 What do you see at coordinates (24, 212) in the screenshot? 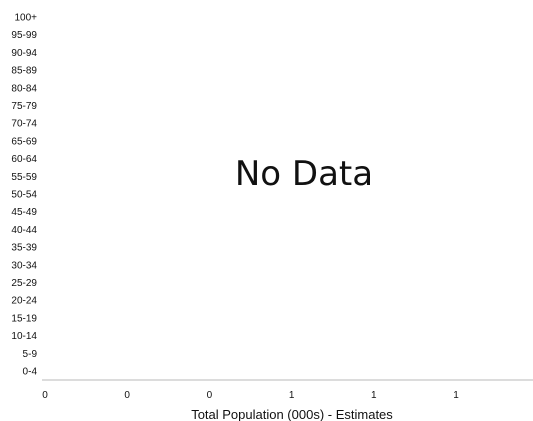
I see `y-tick-label: 45-49` at bounding box center [24, 212].